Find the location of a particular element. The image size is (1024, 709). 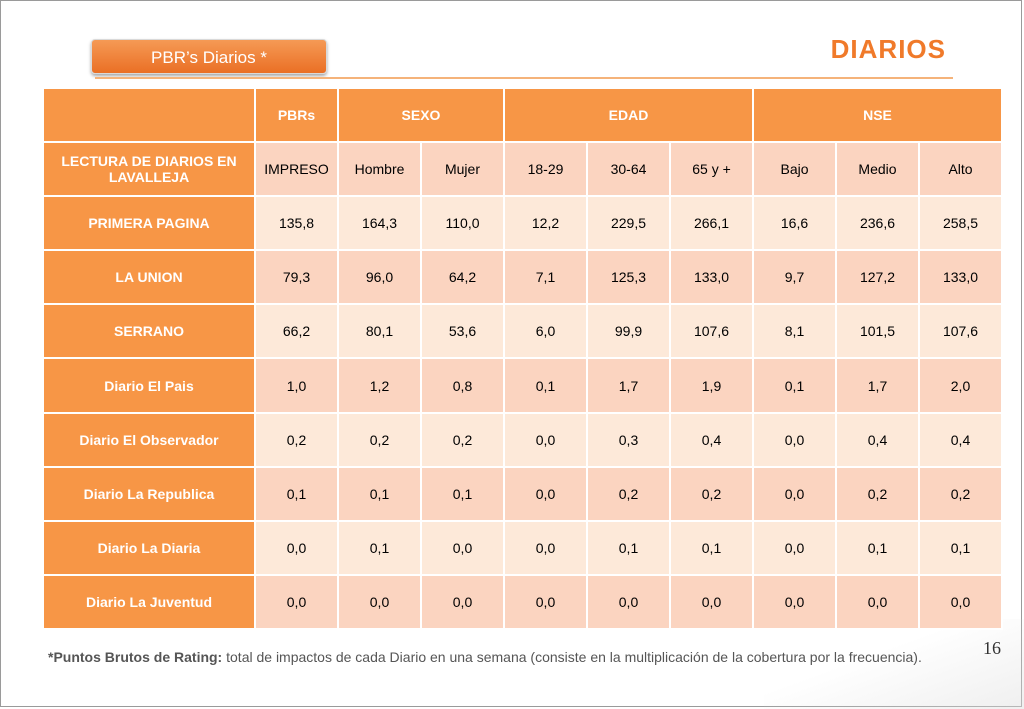

row-label: Diario El Pais is located at coordinates (149, 385).